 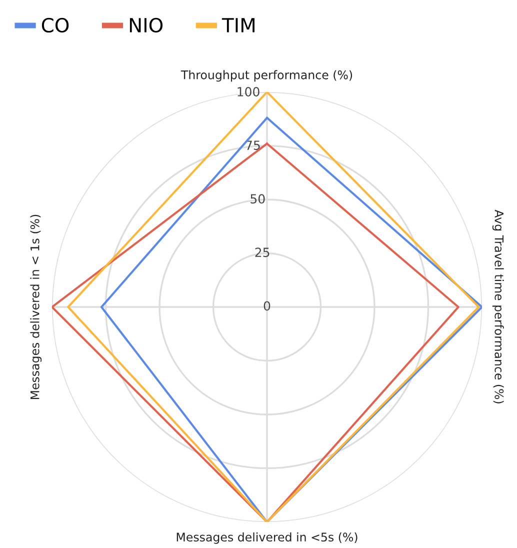 I want to click on spoke-label: Avg Travel time performance (%), so click(x=498, y=307).